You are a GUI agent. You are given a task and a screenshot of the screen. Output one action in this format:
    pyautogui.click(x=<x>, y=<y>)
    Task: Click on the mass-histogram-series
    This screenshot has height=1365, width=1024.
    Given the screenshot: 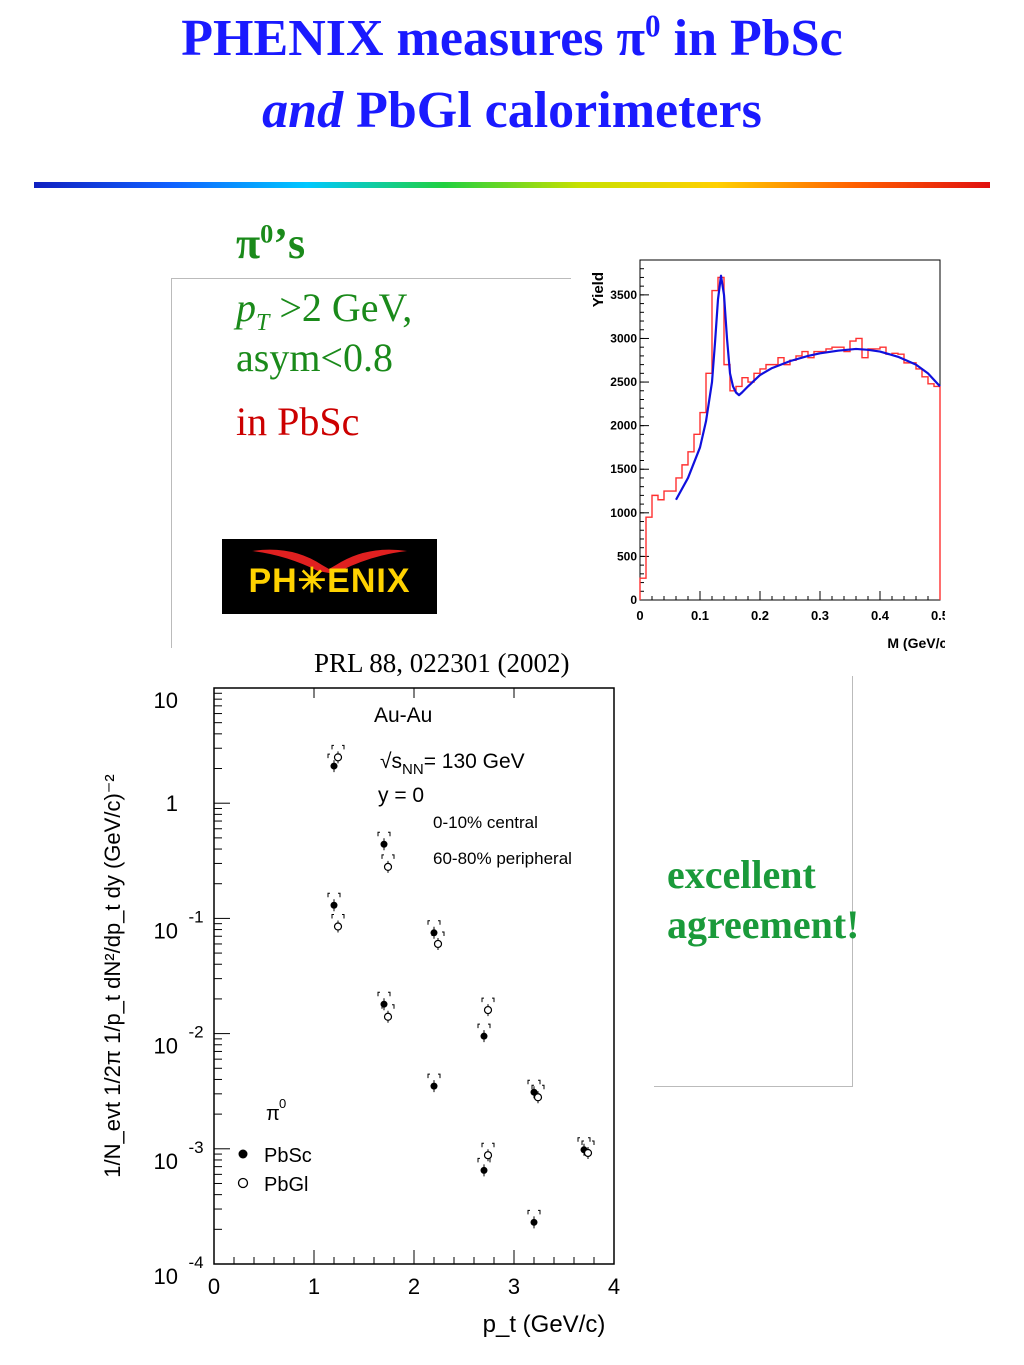 What is the action you would take?
    pyautogui.click(x=790, y=438)
    